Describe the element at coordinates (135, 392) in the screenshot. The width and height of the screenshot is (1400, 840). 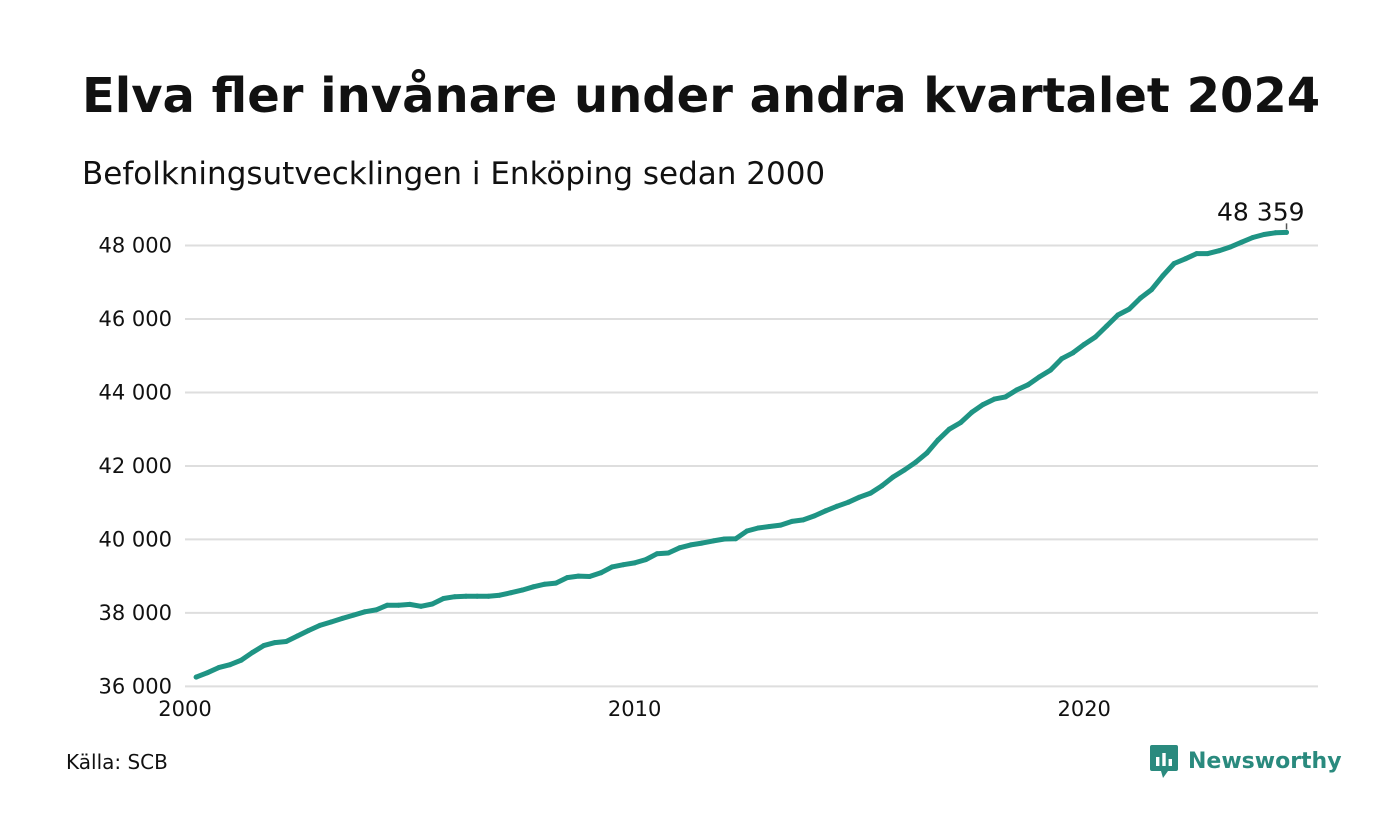
I see `y-tick-label: 44 000` at that location.